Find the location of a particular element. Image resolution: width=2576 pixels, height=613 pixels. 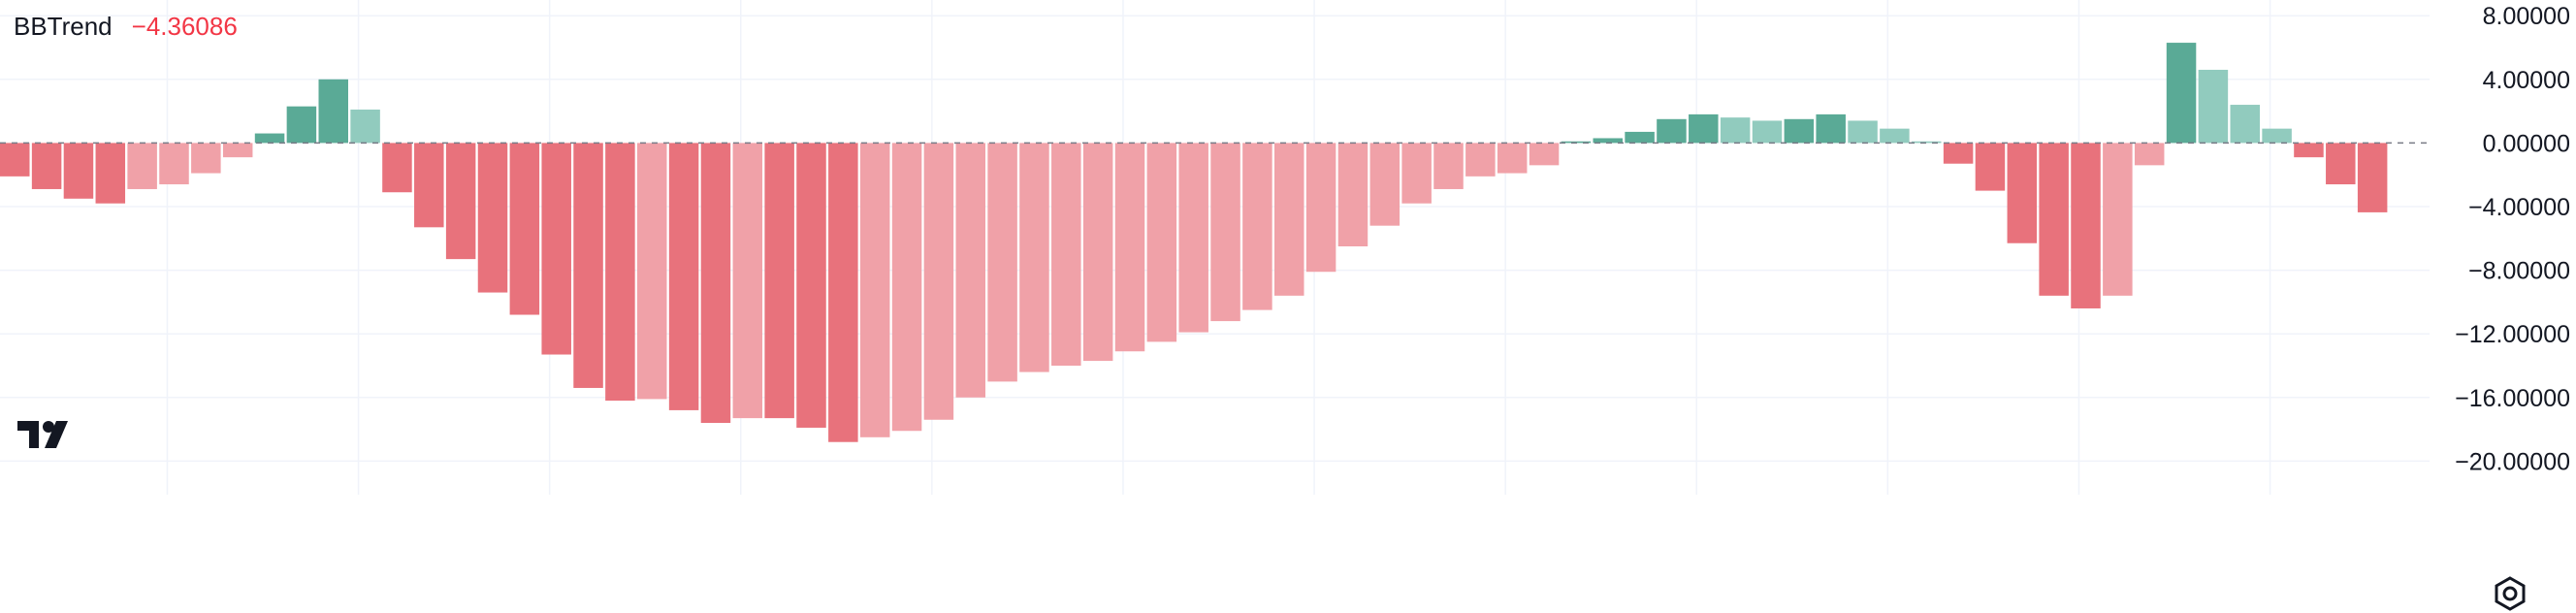

settings-gear-icon is located at coordinates (2510, 593).